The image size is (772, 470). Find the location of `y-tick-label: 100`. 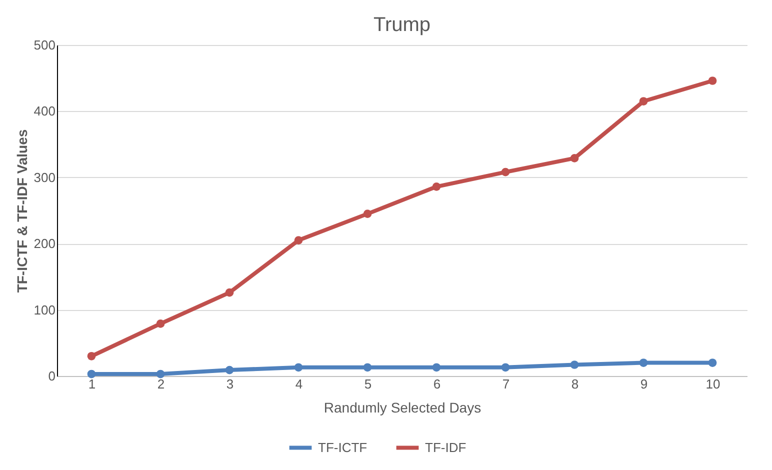

y-tick-label: 100 is located at coordinates (45, 310).